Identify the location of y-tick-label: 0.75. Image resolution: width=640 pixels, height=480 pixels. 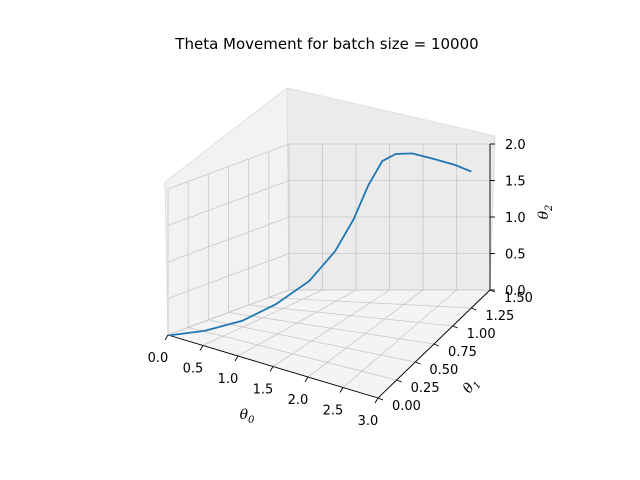
(462, 352).